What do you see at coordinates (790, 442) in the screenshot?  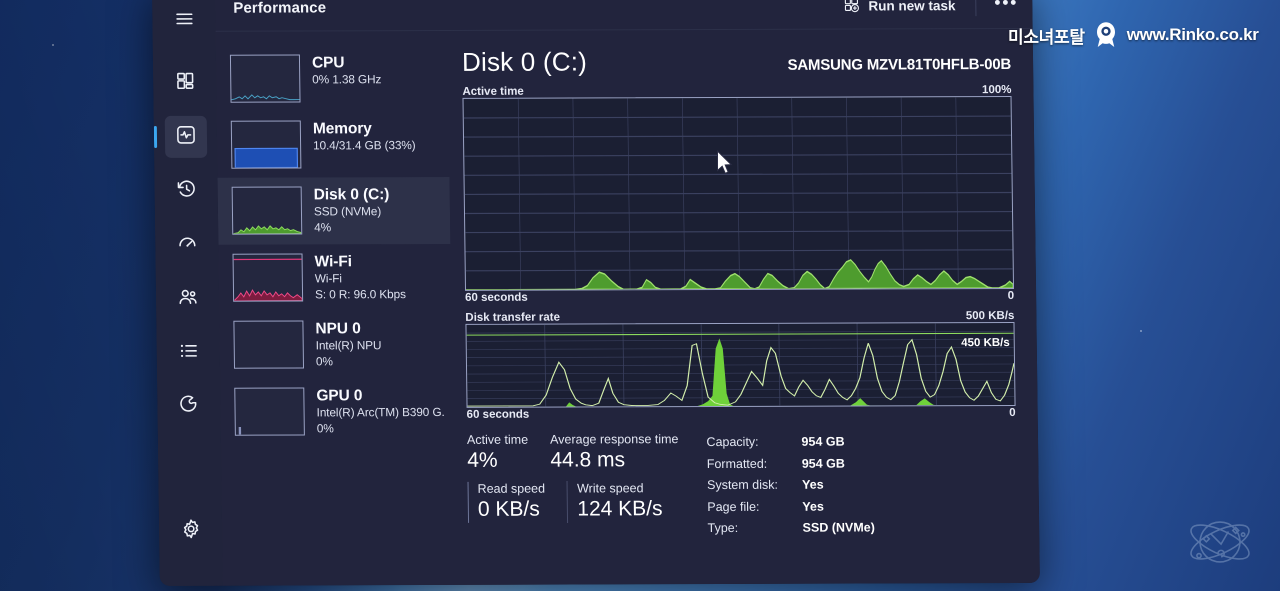 I see `table-row: Capacity: 954 GB` at bounding box center [790, 442].